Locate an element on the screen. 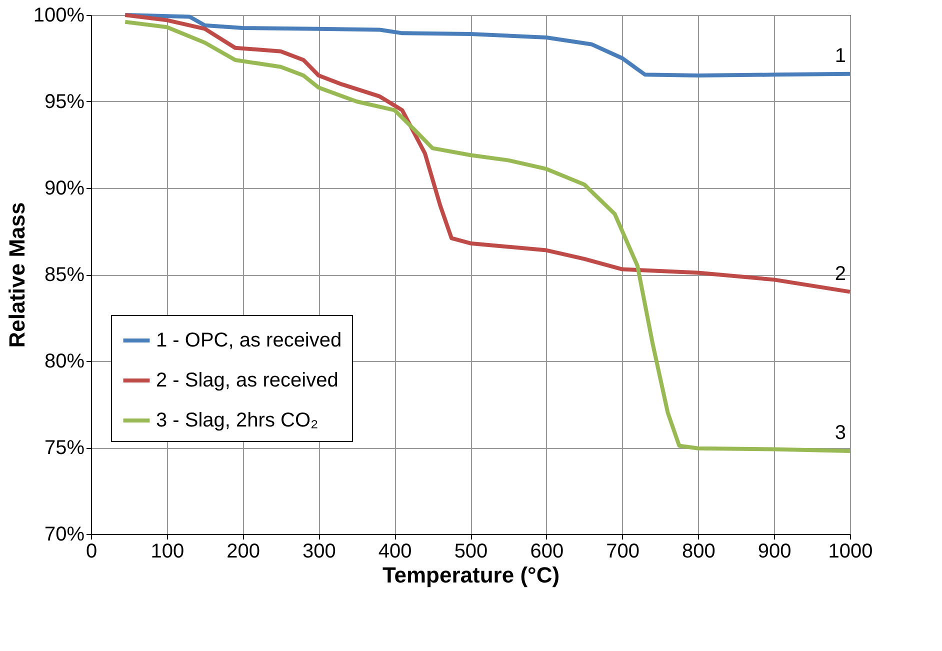 The width and height of the screenshot is (942, 651). x-tick-label: 800 is located at coordinates (699, 551).